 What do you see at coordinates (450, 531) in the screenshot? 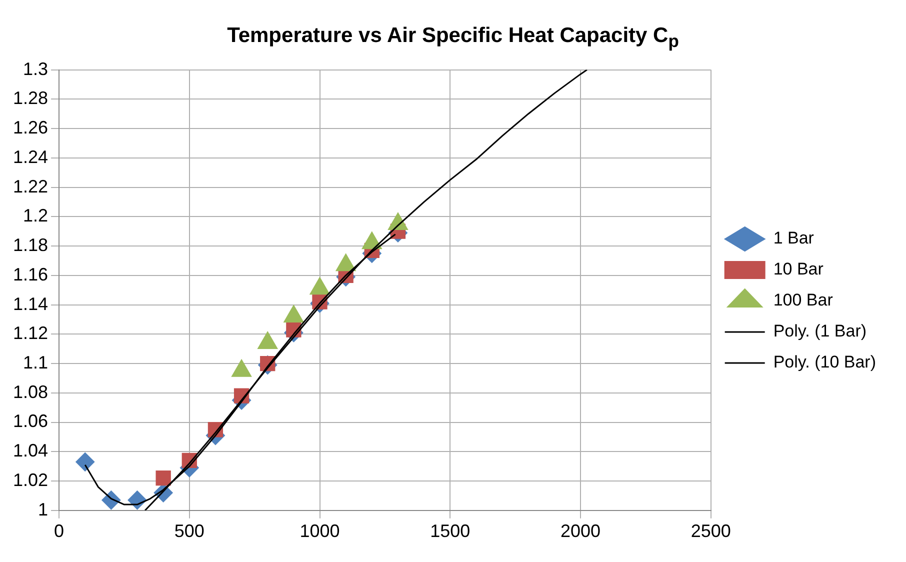
I see `x-tick-label: 1500` at bounding box center [450, 531].